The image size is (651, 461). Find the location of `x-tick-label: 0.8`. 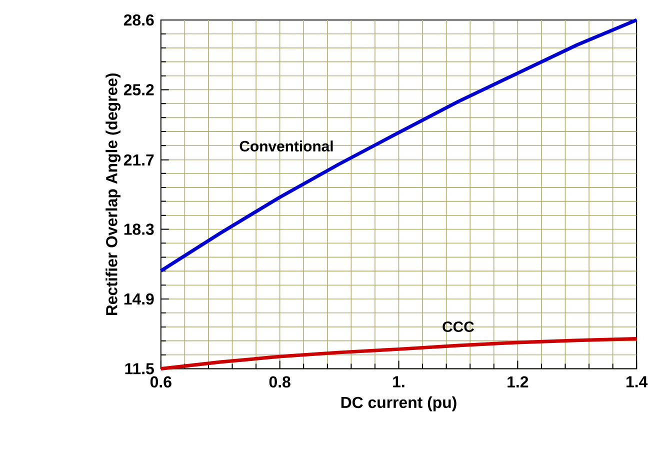

x-tick-label: 0.8 is located at coordinates (279, 382).